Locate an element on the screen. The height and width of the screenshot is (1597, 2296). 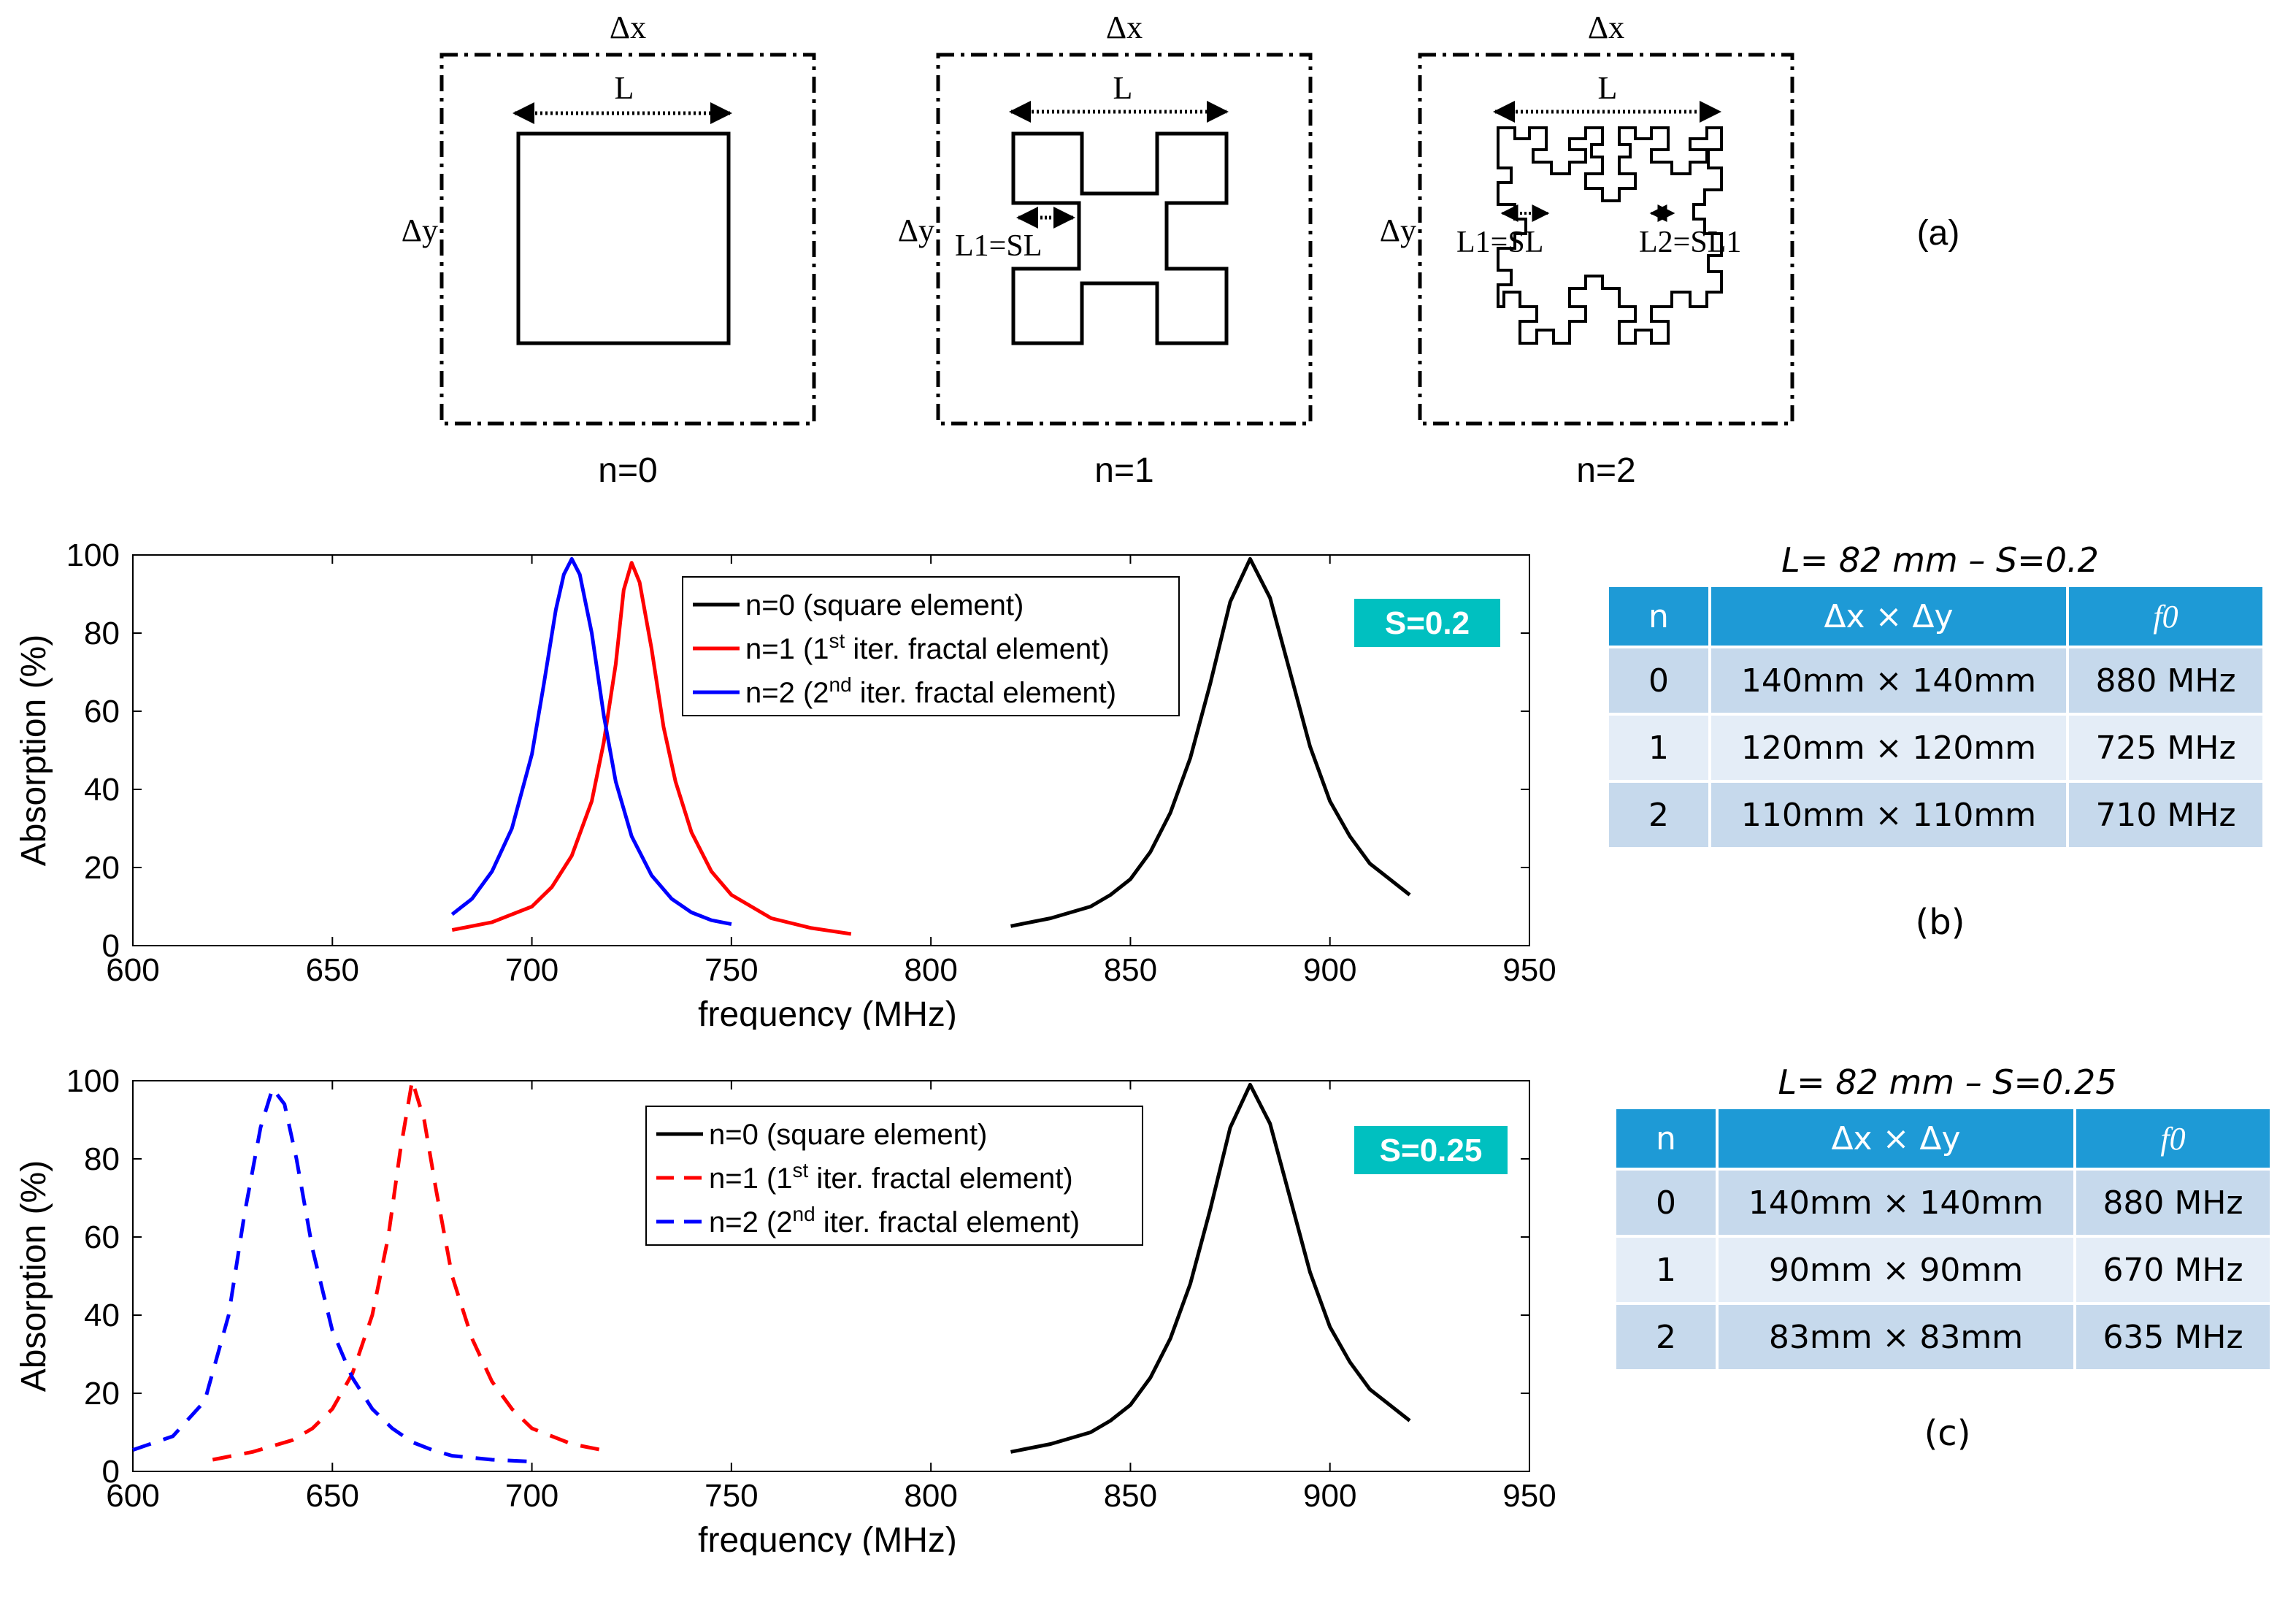
badge-background is located at coordinates (1431, 1150).